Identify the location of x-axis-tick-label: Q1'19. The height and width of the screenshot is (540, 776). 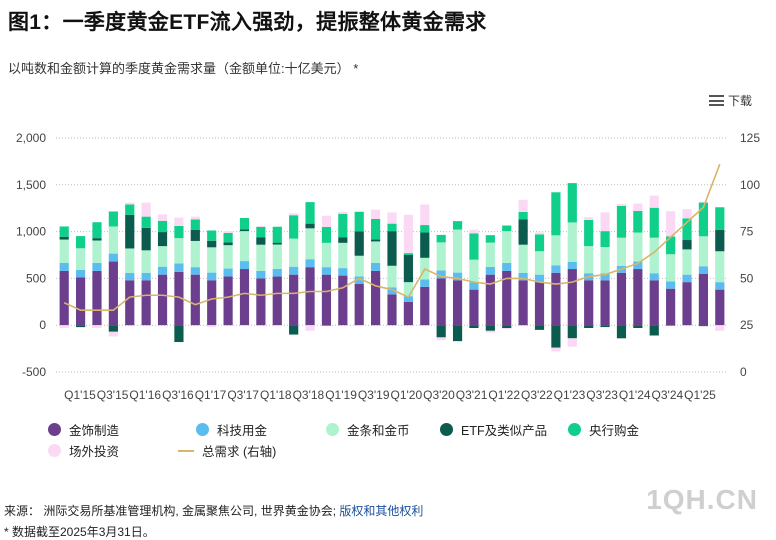
(341, 395).